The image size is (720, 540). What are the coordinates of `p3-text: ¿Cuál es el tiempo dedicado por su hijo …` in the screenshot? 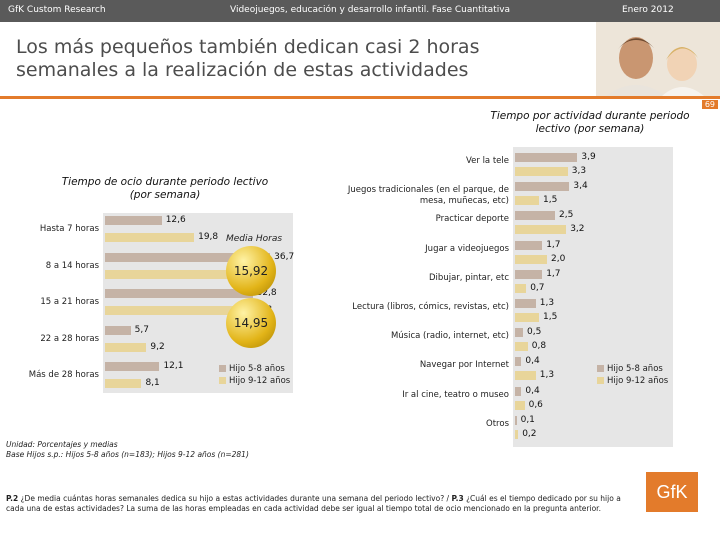 It's located at (313, 503).